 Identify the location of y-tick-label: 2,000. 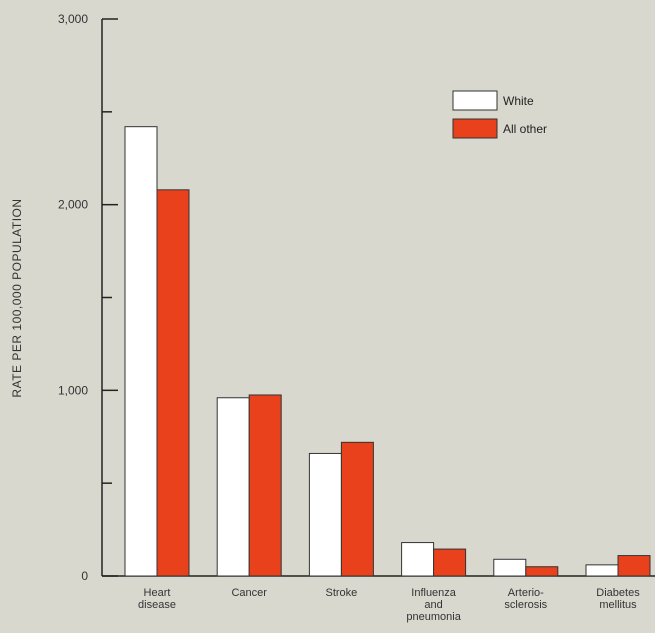
(73, 205).